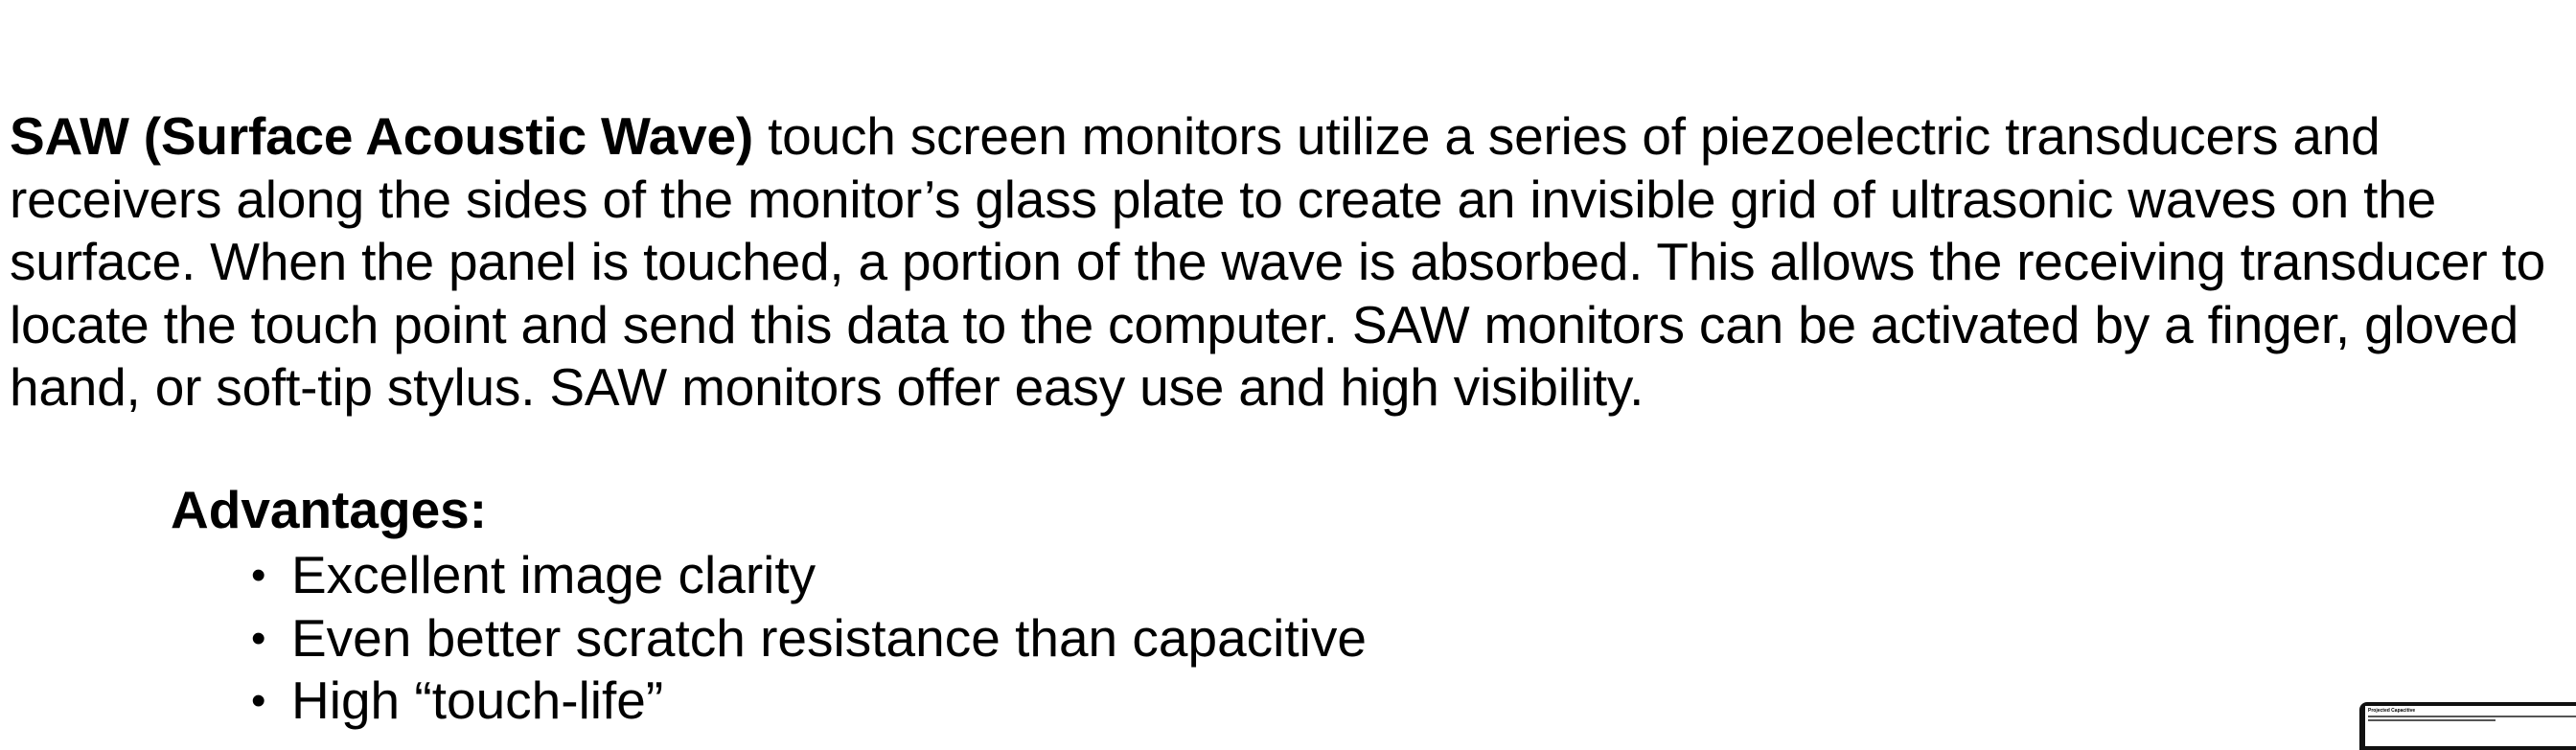  What do you see at coordinates (2392, 711) in the screenshot?
I see `thumbnail-term: Projected Capacitive` at bounding box center [2392, 711].